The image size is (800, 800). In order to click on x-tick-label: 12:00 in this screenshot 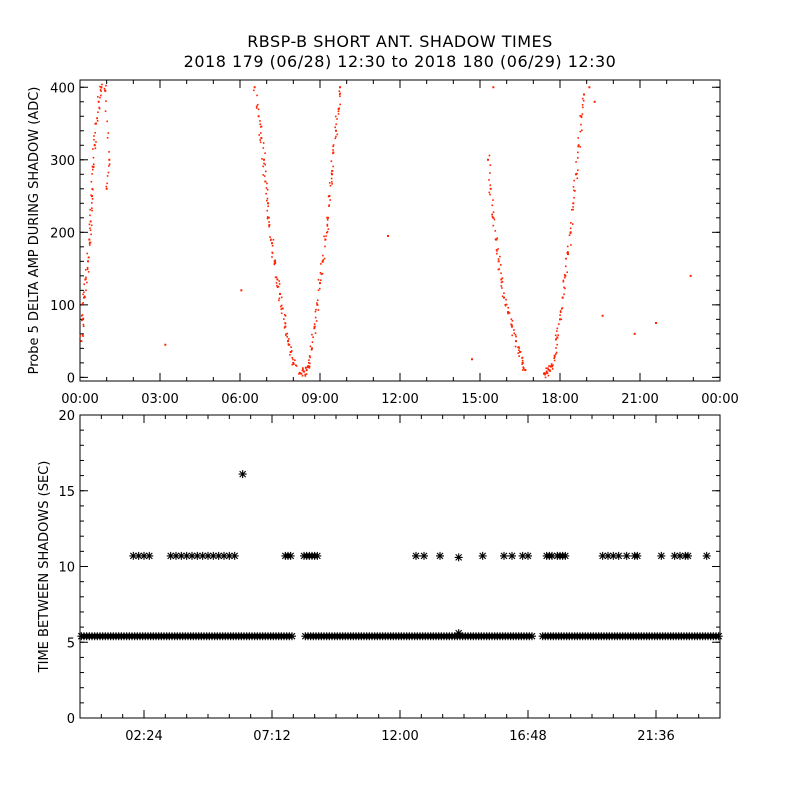, I will do `click(399, 736)`.